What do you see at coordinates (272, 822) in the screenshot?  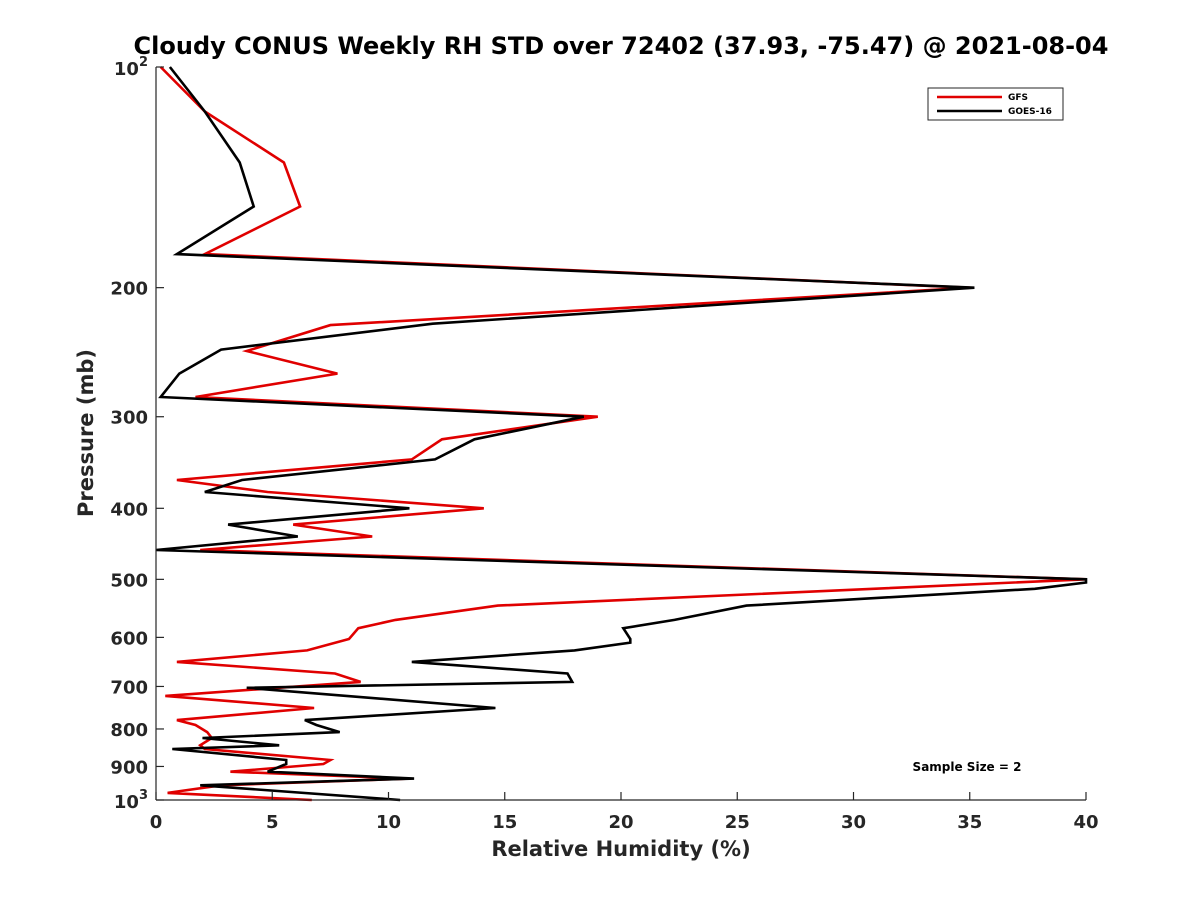 I see `x-tick-label: 5` at bounding box center [272, 822].